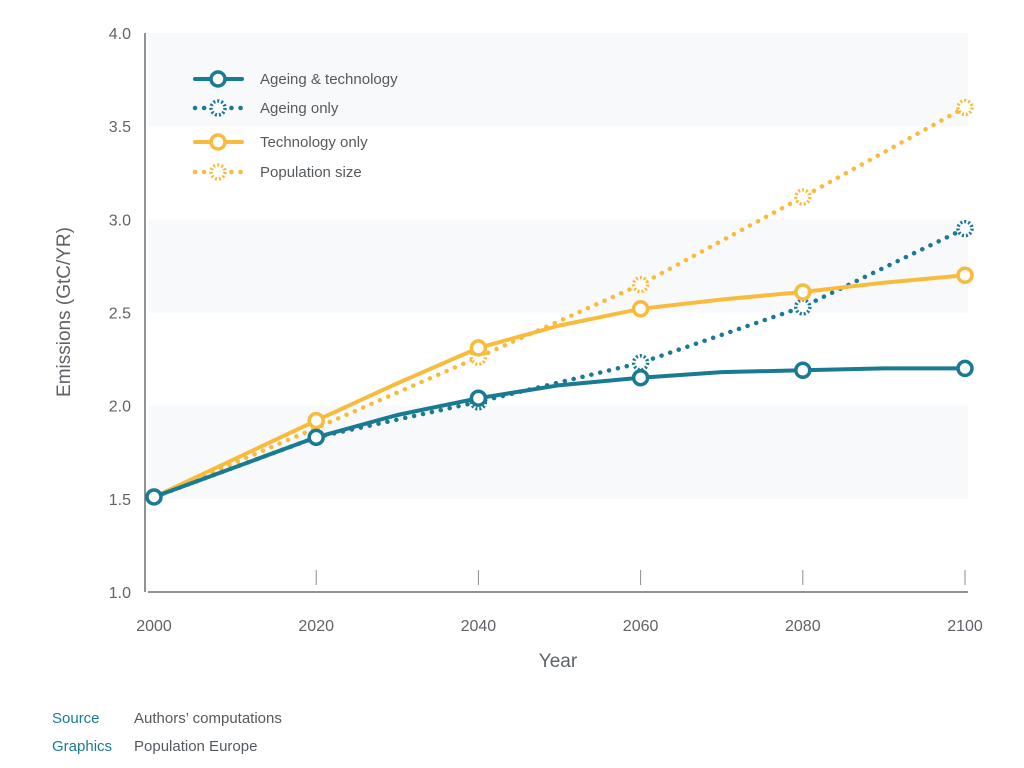 This screenshot has height=768, width=1024. What do you see at coordinates (82, 746) in the screenshot?
I see `graphics-key: Graphics` at bounding box center [82, 746].